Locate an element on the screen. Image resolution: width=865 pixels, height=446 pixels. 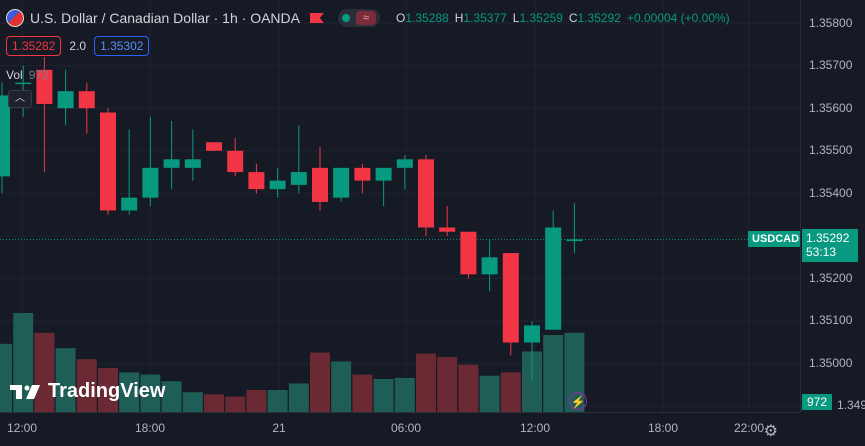
last-price-badge: 1.35292 53:13 is located at coordinates (830, 245).